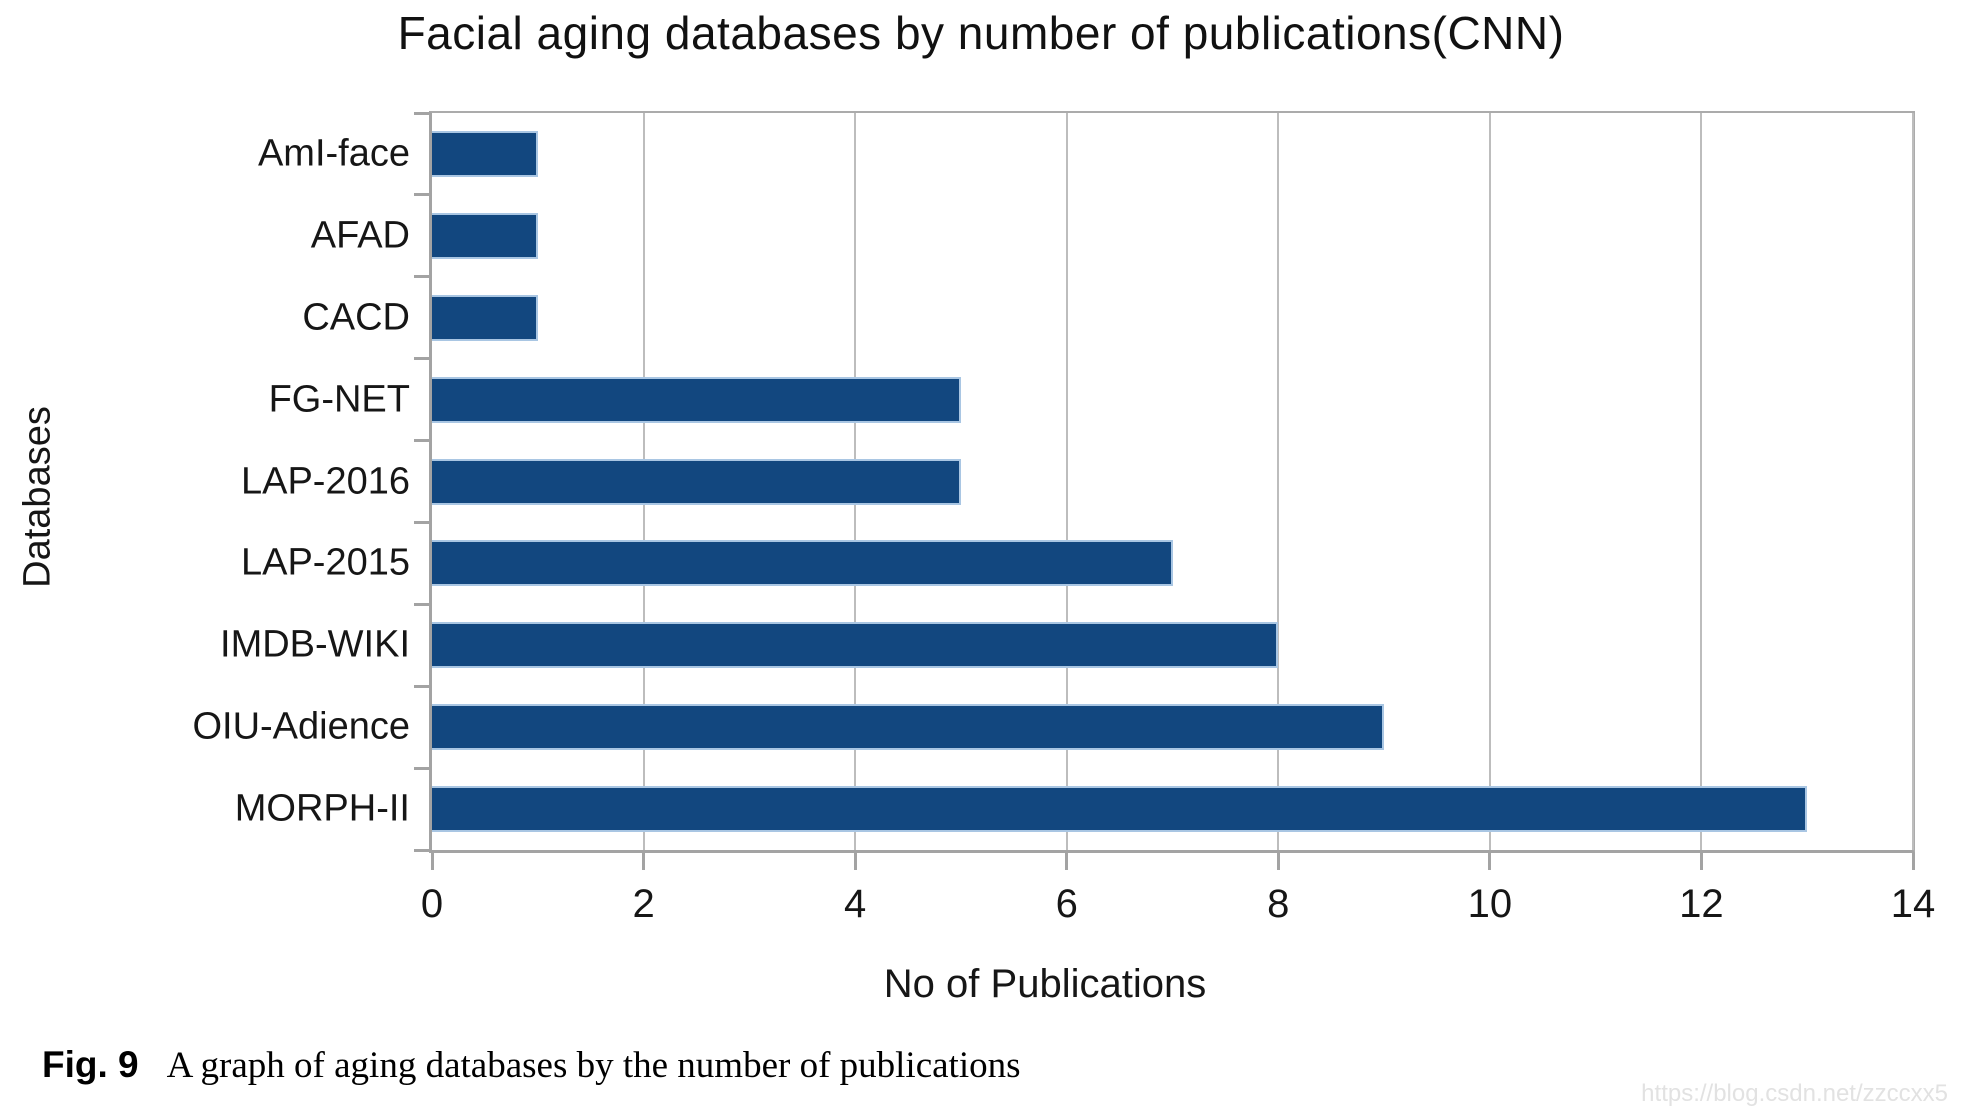 Image resolution: width=1962 pixels, height=1115 pixels. Describe the element at coordinates (1794, 1093) in the screenshot. I see `watermark: https://blog.csdn.net/zzccxx5` at that location.